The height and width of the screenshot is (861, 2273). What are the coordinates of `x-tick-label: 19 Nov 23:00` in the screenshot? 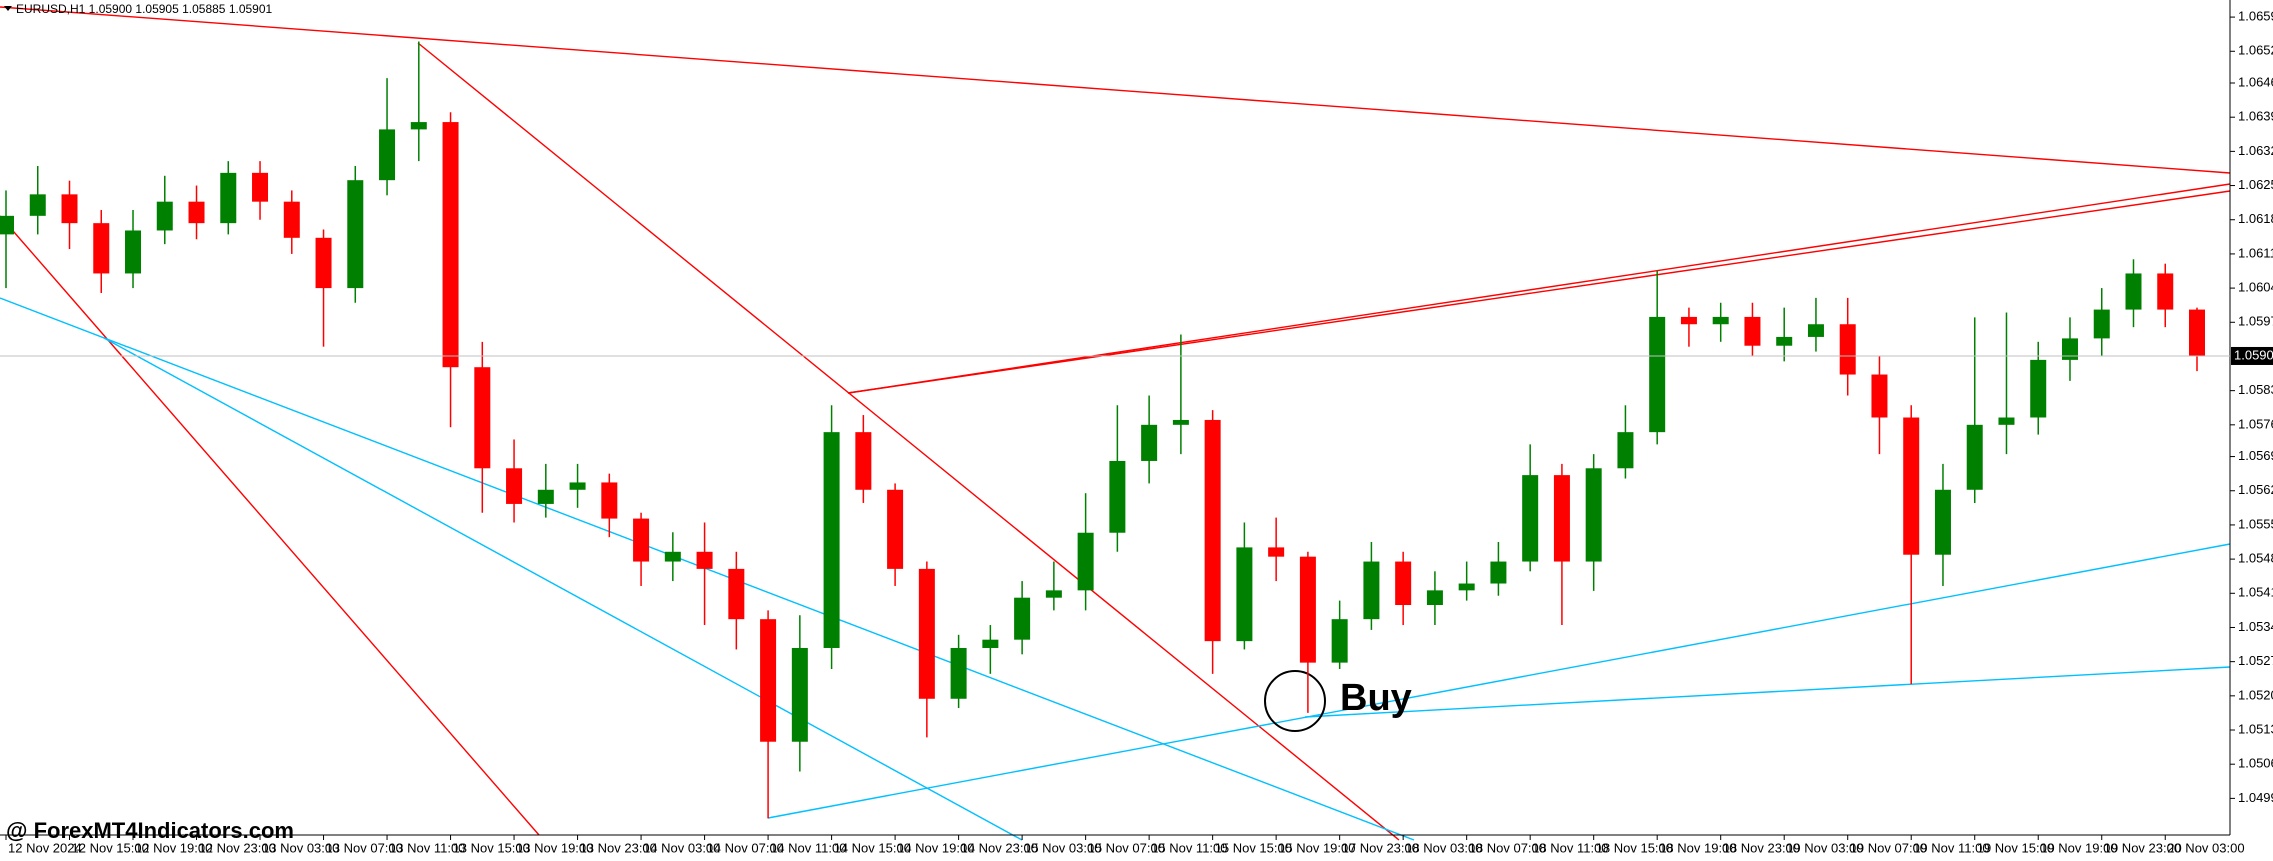 It's located at (2142, 847).